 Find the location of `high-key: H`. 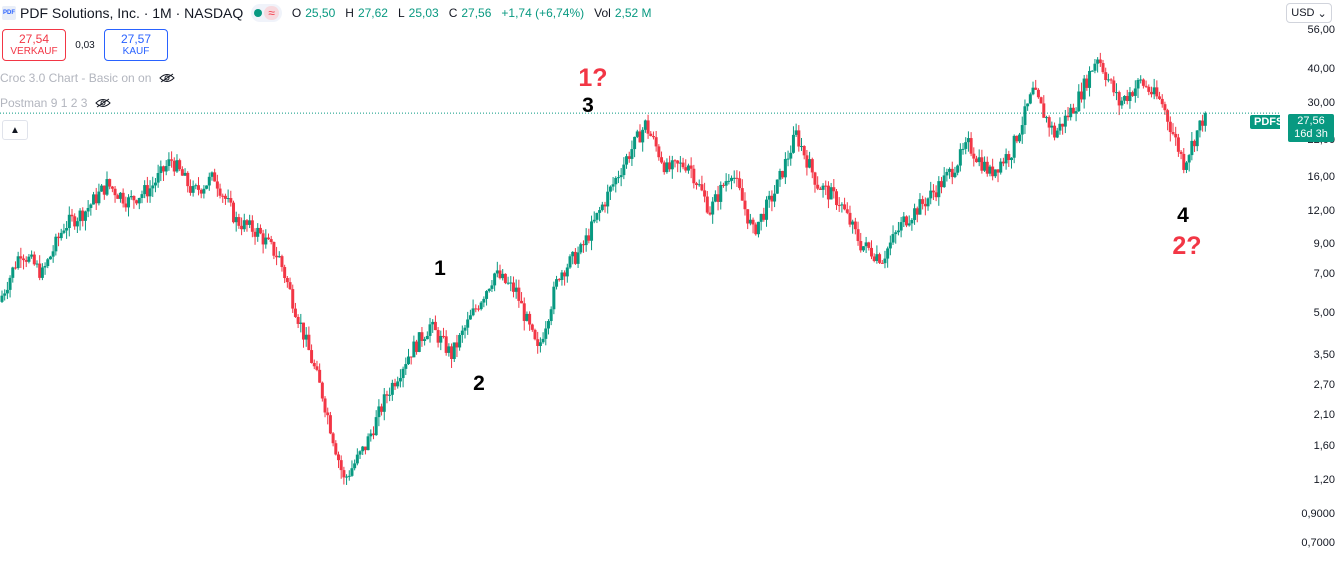

high-key: H is located at coordinates (349, 13).